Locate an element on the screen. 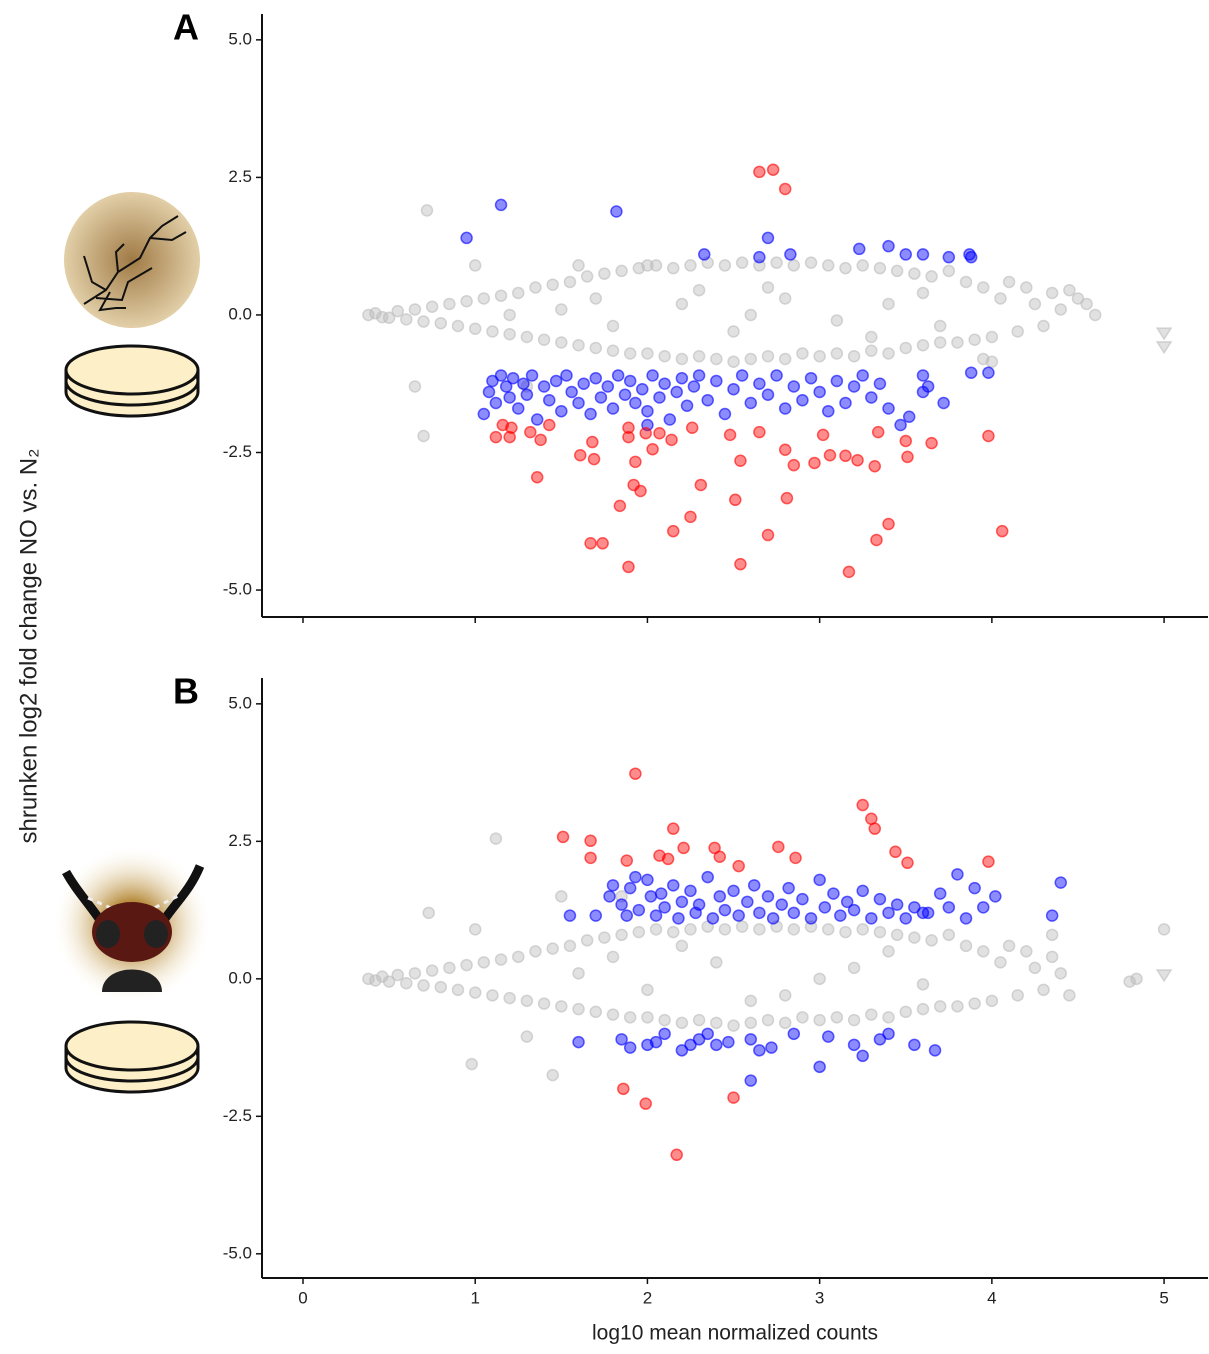 The height and width of the screenshot is (1354, 1209). triangle-point is located at coordinates (1164, 976).